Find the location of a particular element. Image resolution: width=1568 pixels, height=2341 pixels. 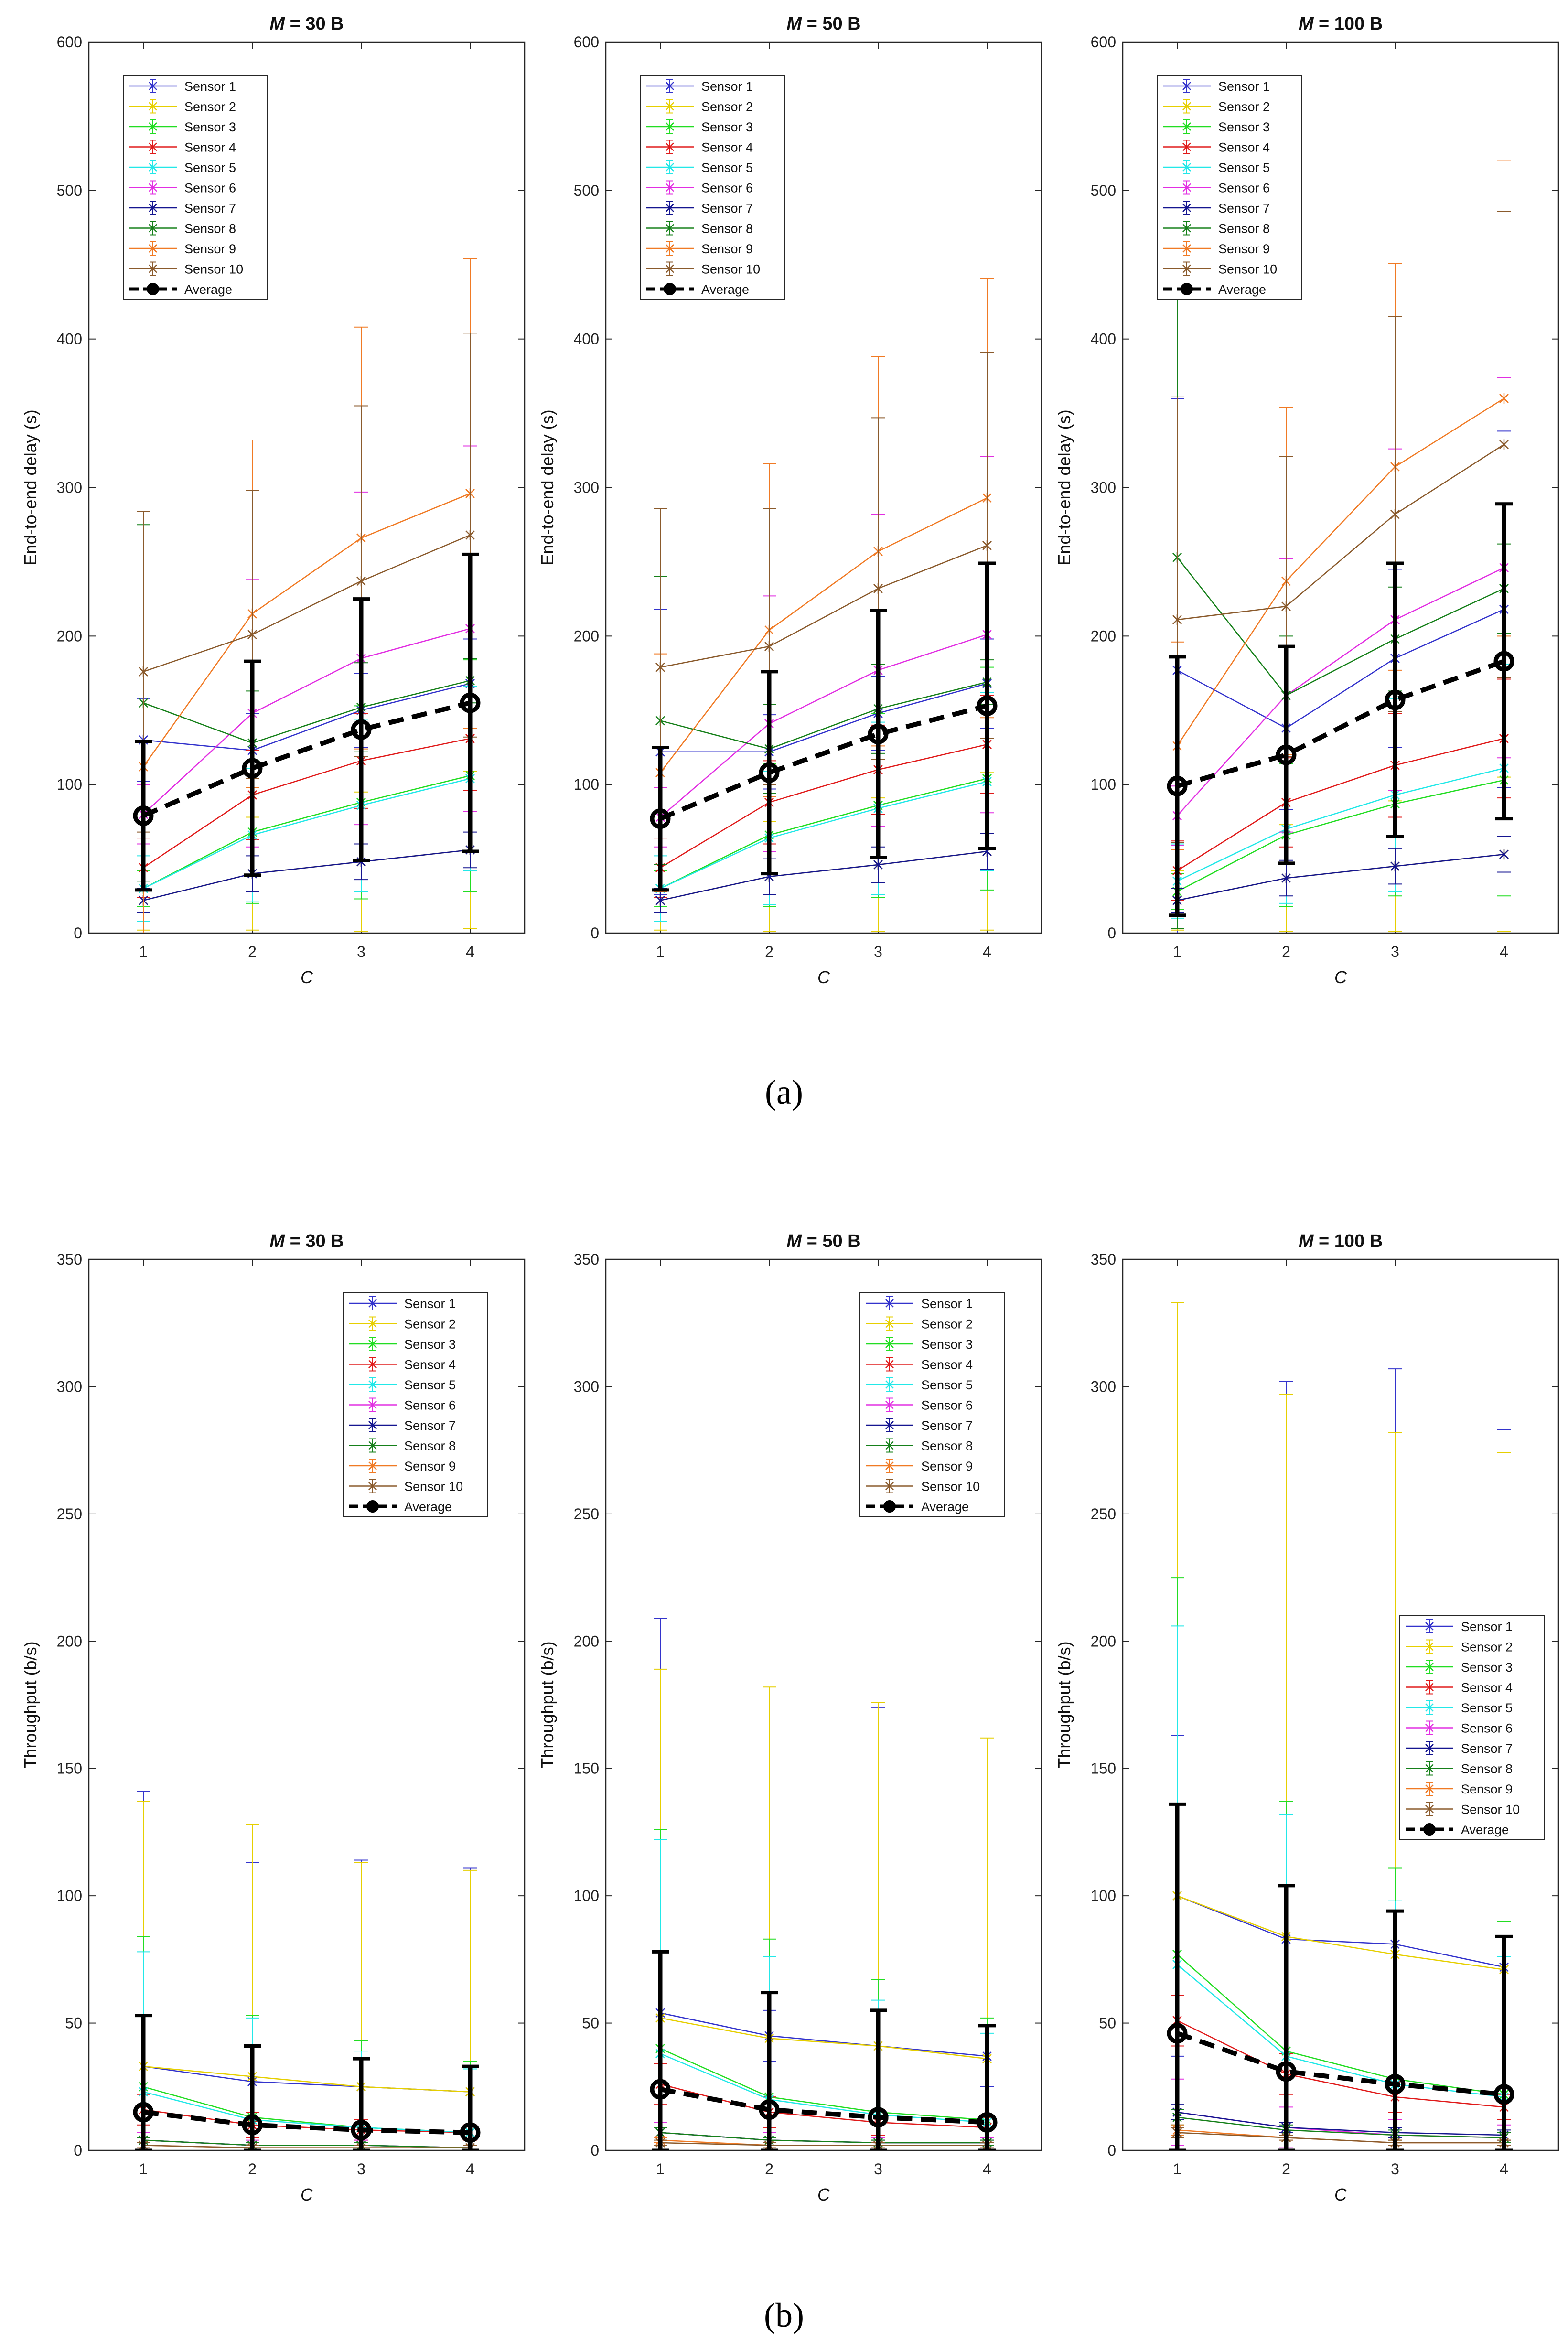

chart-title: M = 100 B is located at coordinates (1341, 24).